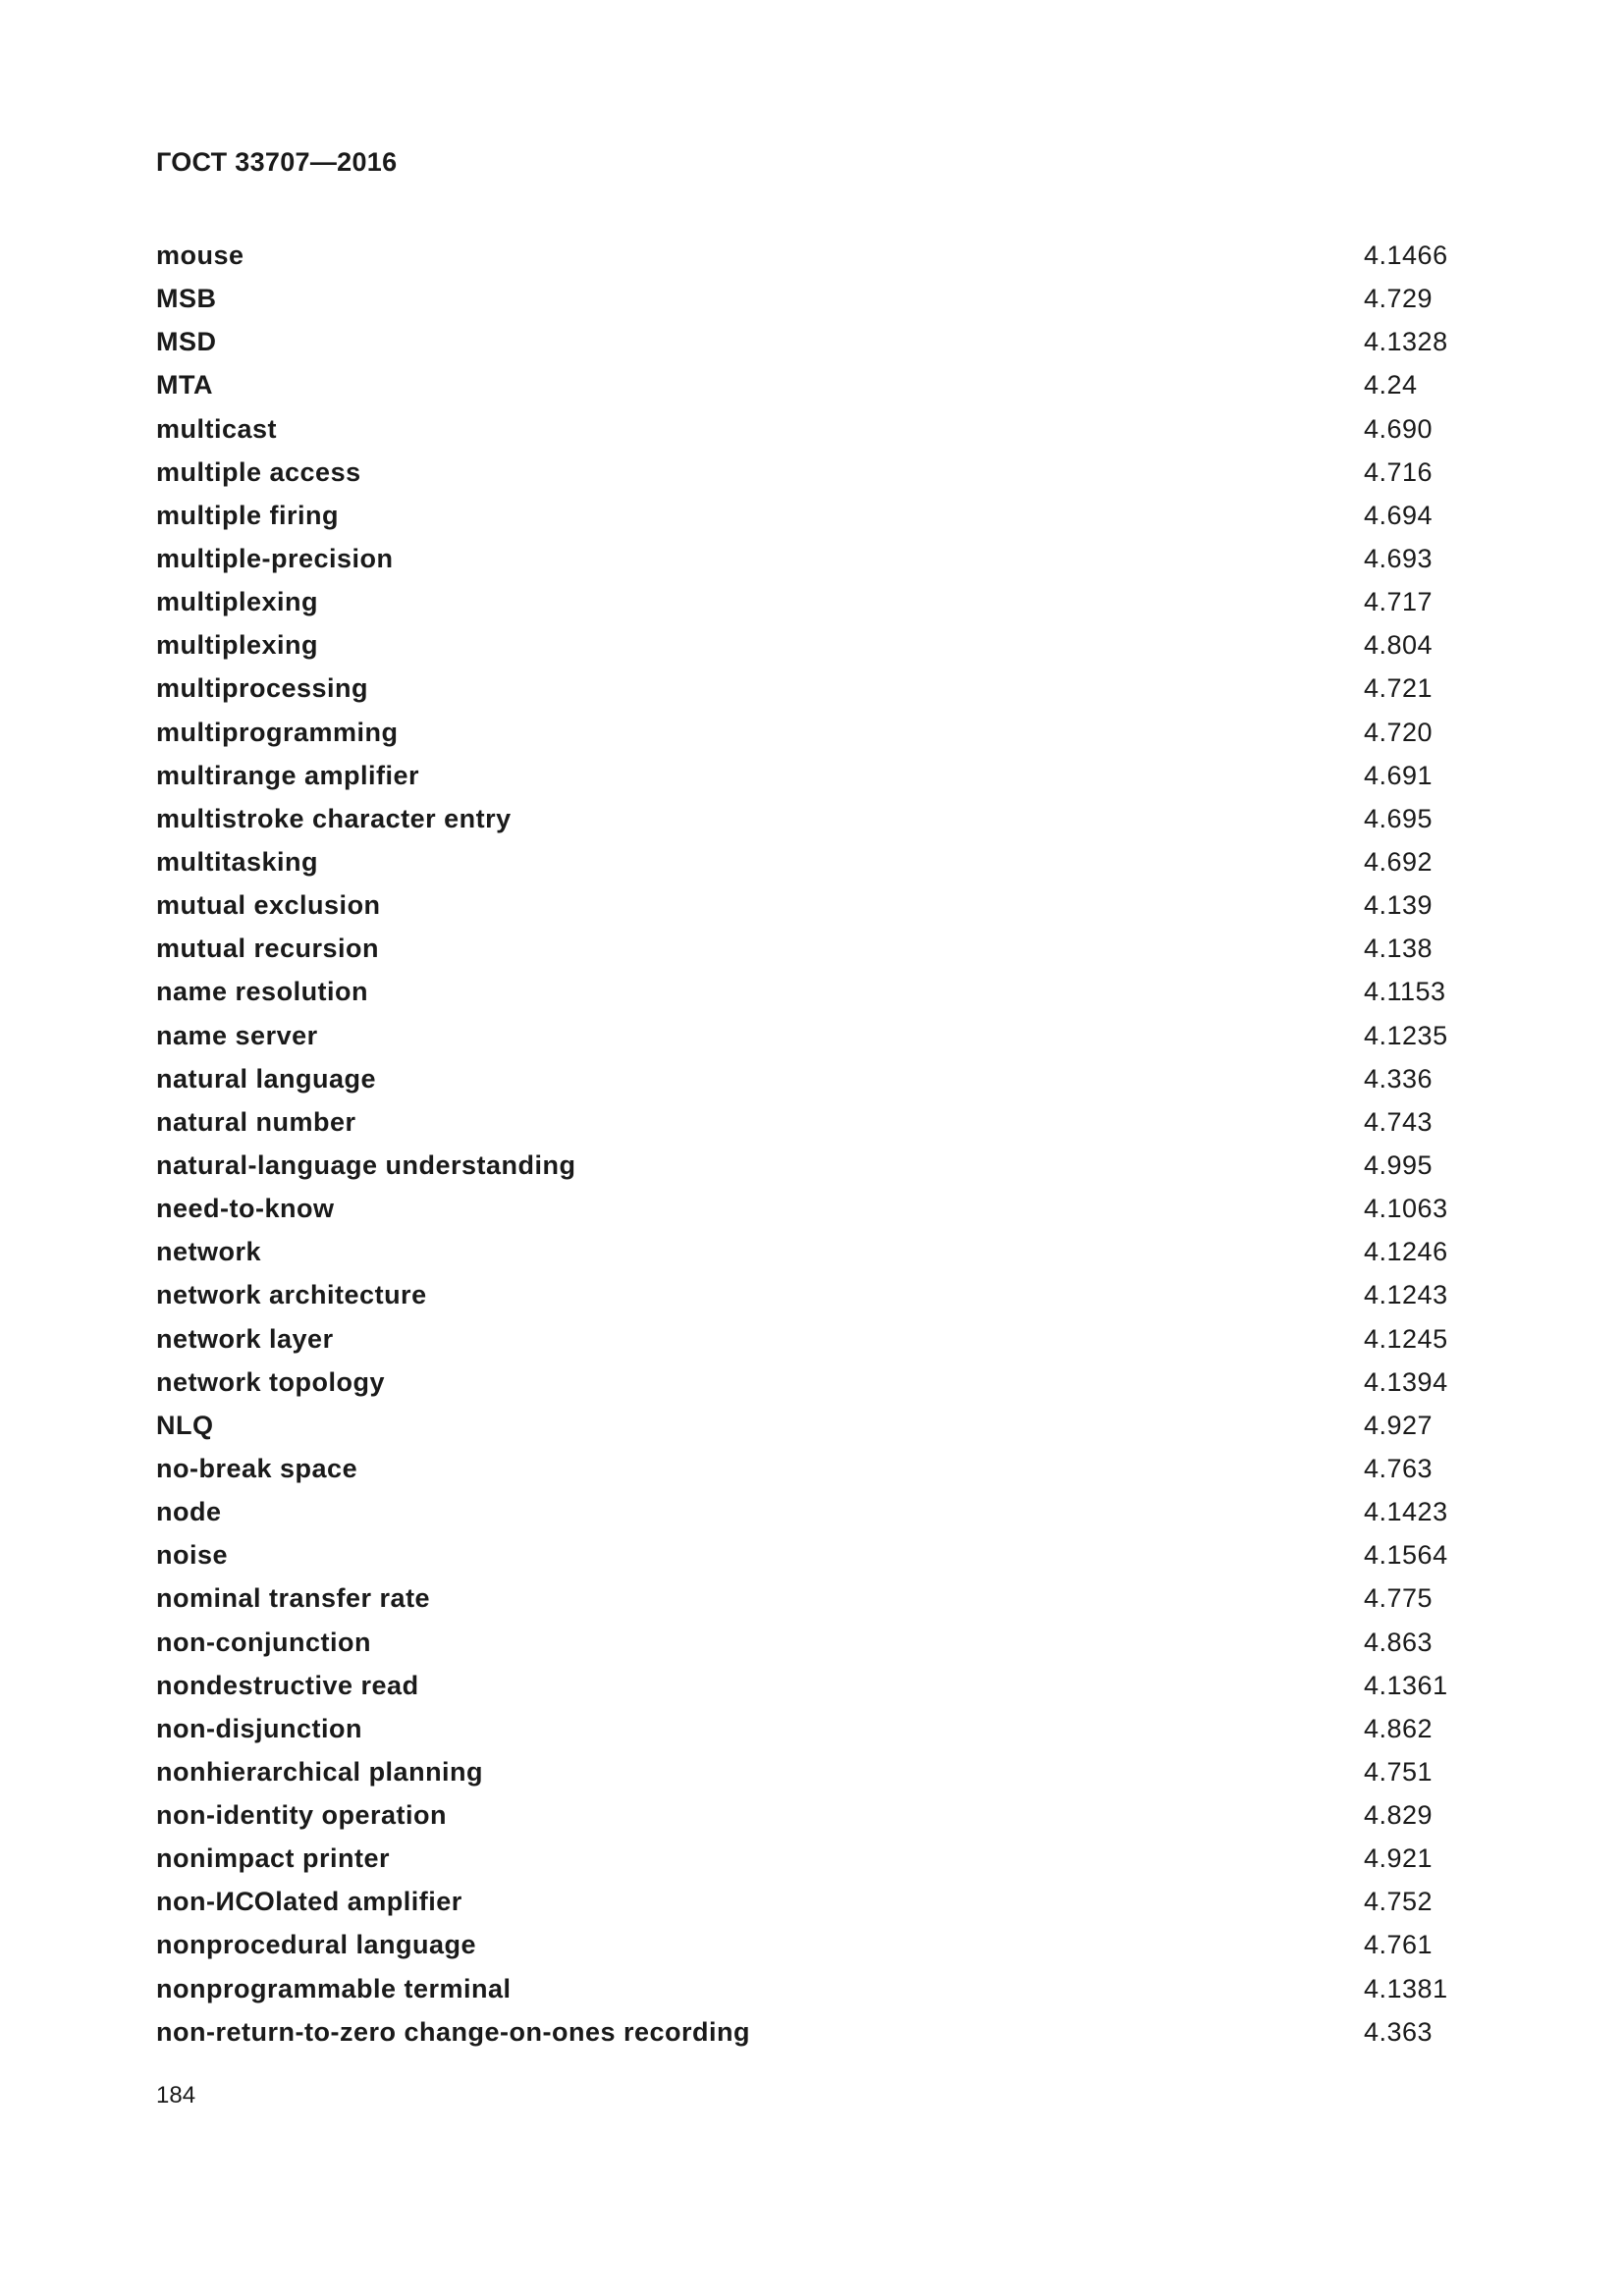  What do you see at coordinates (843, 1819) in the screenshot?
I see `index-entry: non-identity operation 4.829` at bounding box center [843, 1819].